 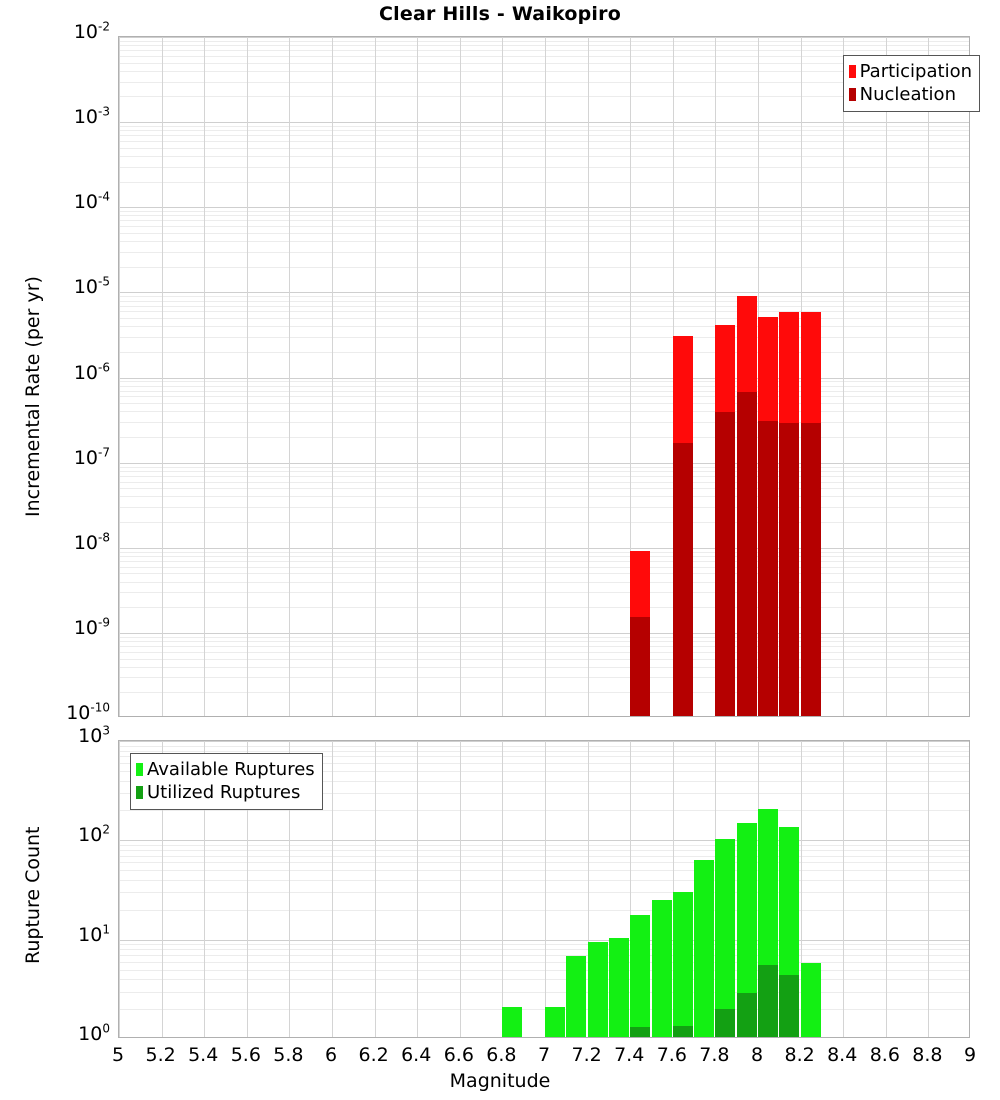 I want to click on legend-entry: Participation, so click(x=910, y=71).